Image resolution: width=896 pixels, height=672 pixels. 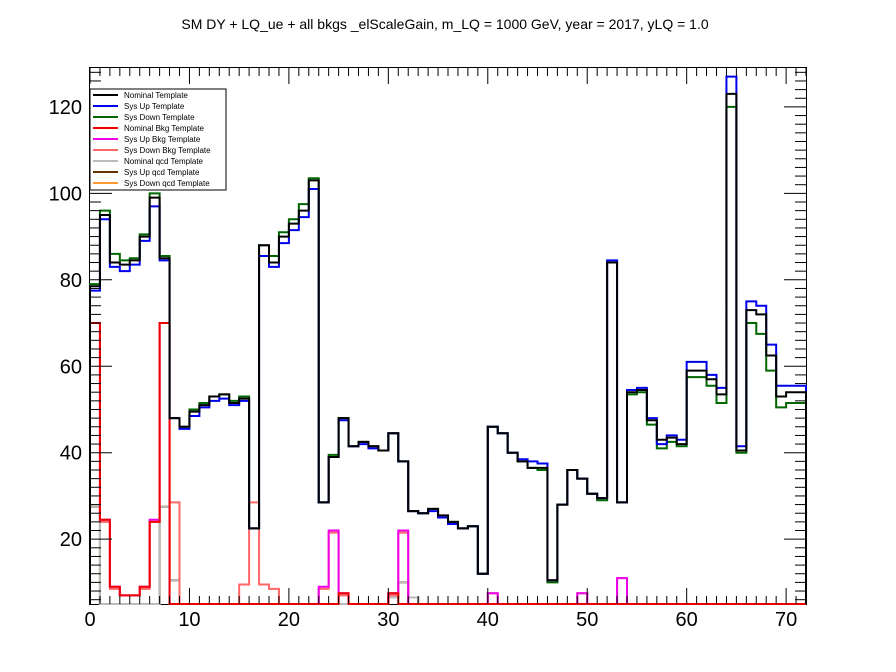 I want to click on x-tick-label: 70, so click(x=786, y=620).